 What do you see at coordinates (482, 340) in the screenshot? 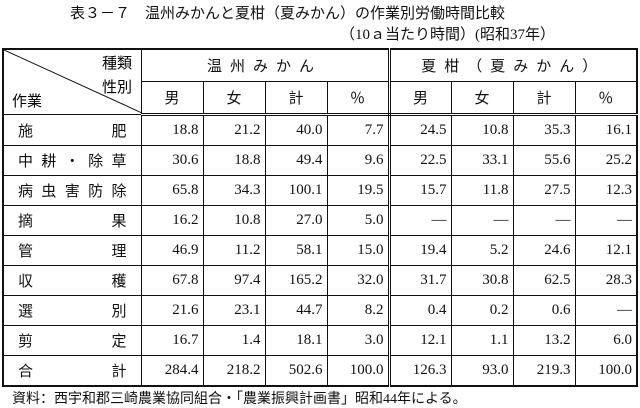
I see `value-cell: 1.1` at bounding box center [482, 340].